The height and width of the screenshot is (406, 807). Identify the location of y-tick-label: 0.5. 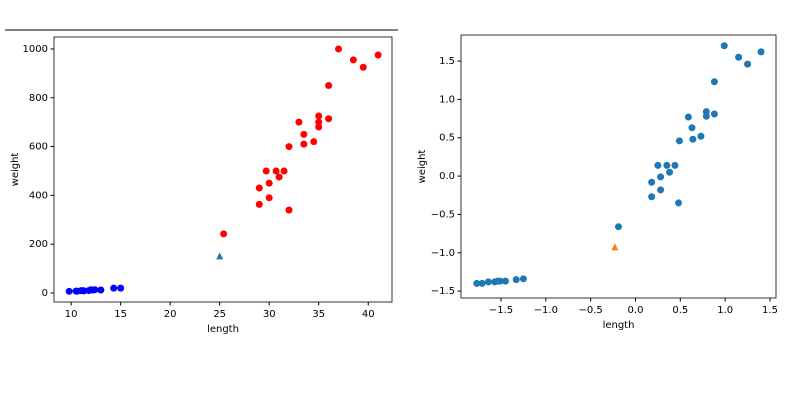
(447, 138).